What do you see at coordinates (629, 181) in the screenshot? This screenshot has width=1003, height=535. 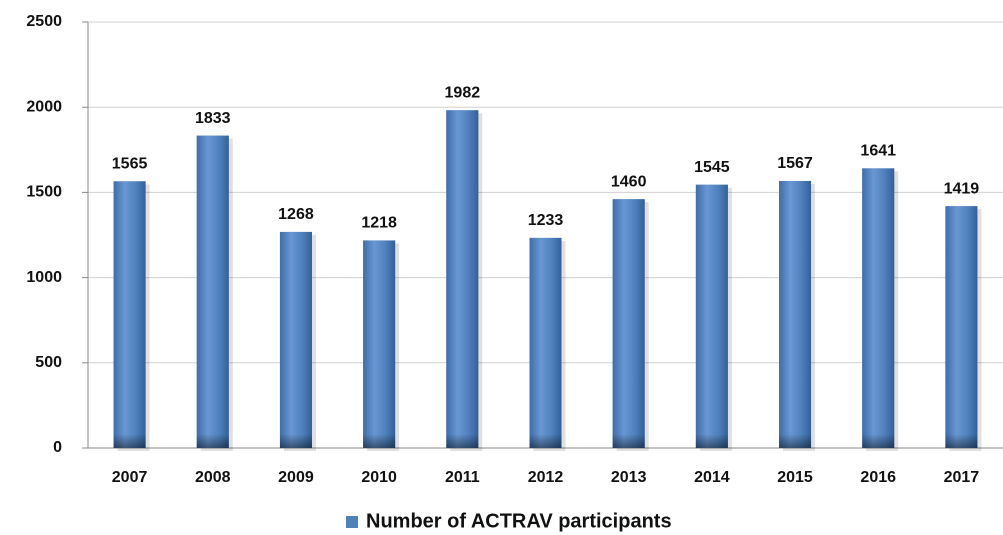 I see `data-label: 1460` at bounding box center [629, 181].